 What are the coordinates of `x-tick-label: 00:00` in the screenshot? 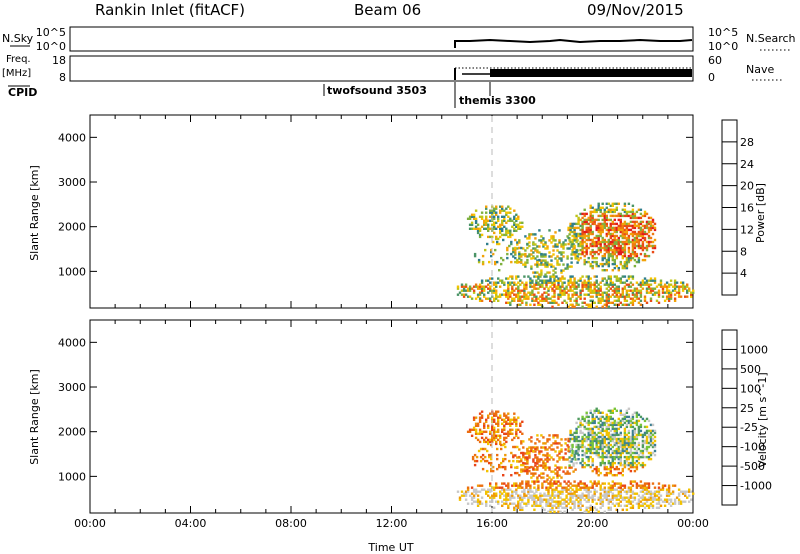 It's located at (90, 523).